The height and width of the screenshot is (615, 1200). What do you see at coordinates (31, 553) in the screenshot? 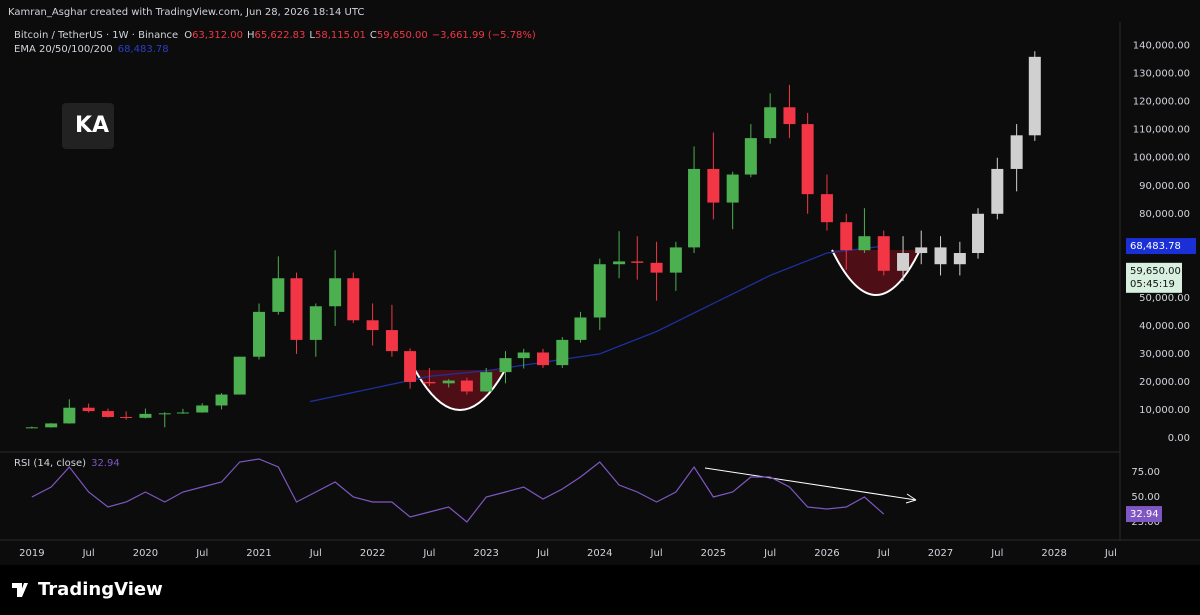
I see `x-tick-label: 2019` at bounding box center [31, 553].